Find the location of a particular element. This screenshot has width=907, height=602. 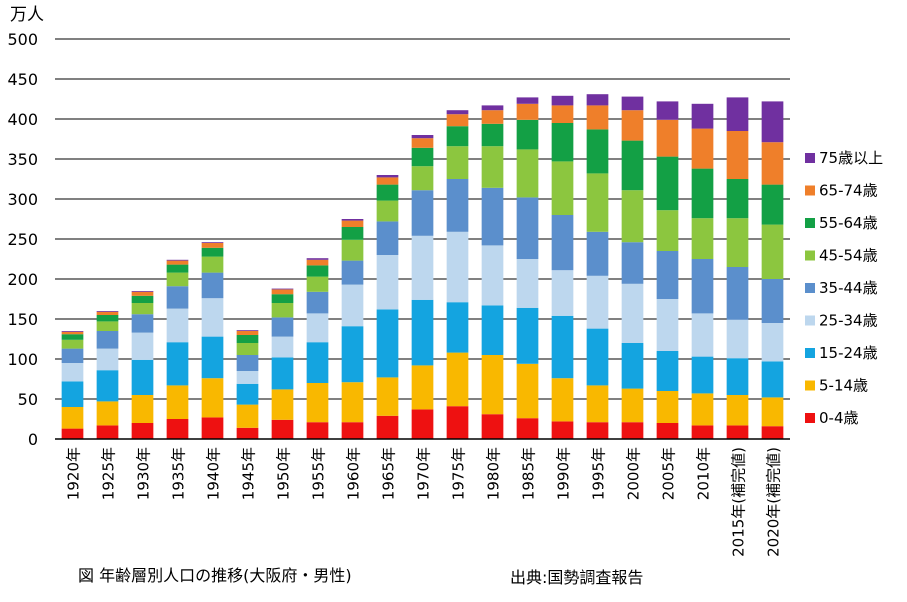

y-tick-label: 0 is located at coordinates (33, 439).